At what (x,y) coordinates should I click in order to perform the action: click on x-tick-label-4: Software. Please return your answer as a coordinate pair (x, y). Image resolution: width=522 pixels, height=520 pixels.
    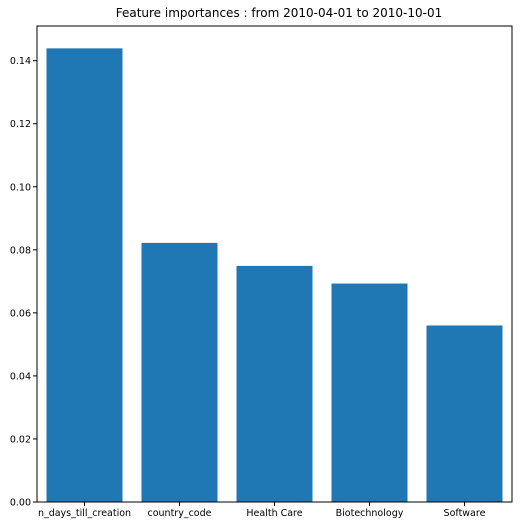
    Looking at the image, I should click on (465, 513).